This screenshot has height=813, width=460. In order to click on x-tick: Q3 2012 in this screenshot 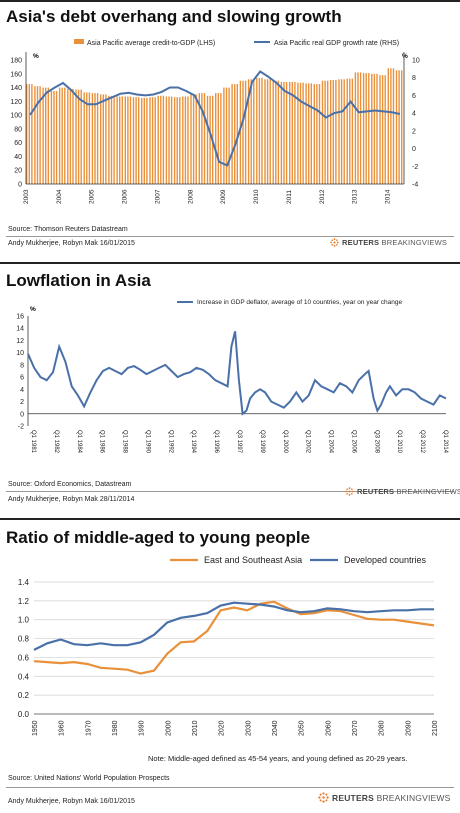, I will do `click(422, 442)`.